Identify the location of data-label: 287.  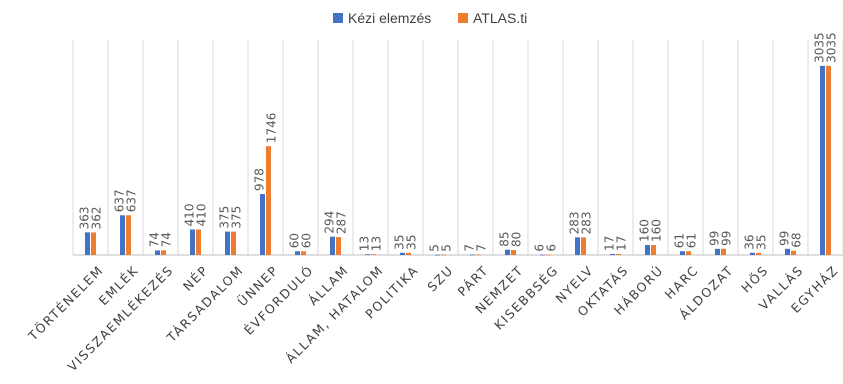
(342, 222).